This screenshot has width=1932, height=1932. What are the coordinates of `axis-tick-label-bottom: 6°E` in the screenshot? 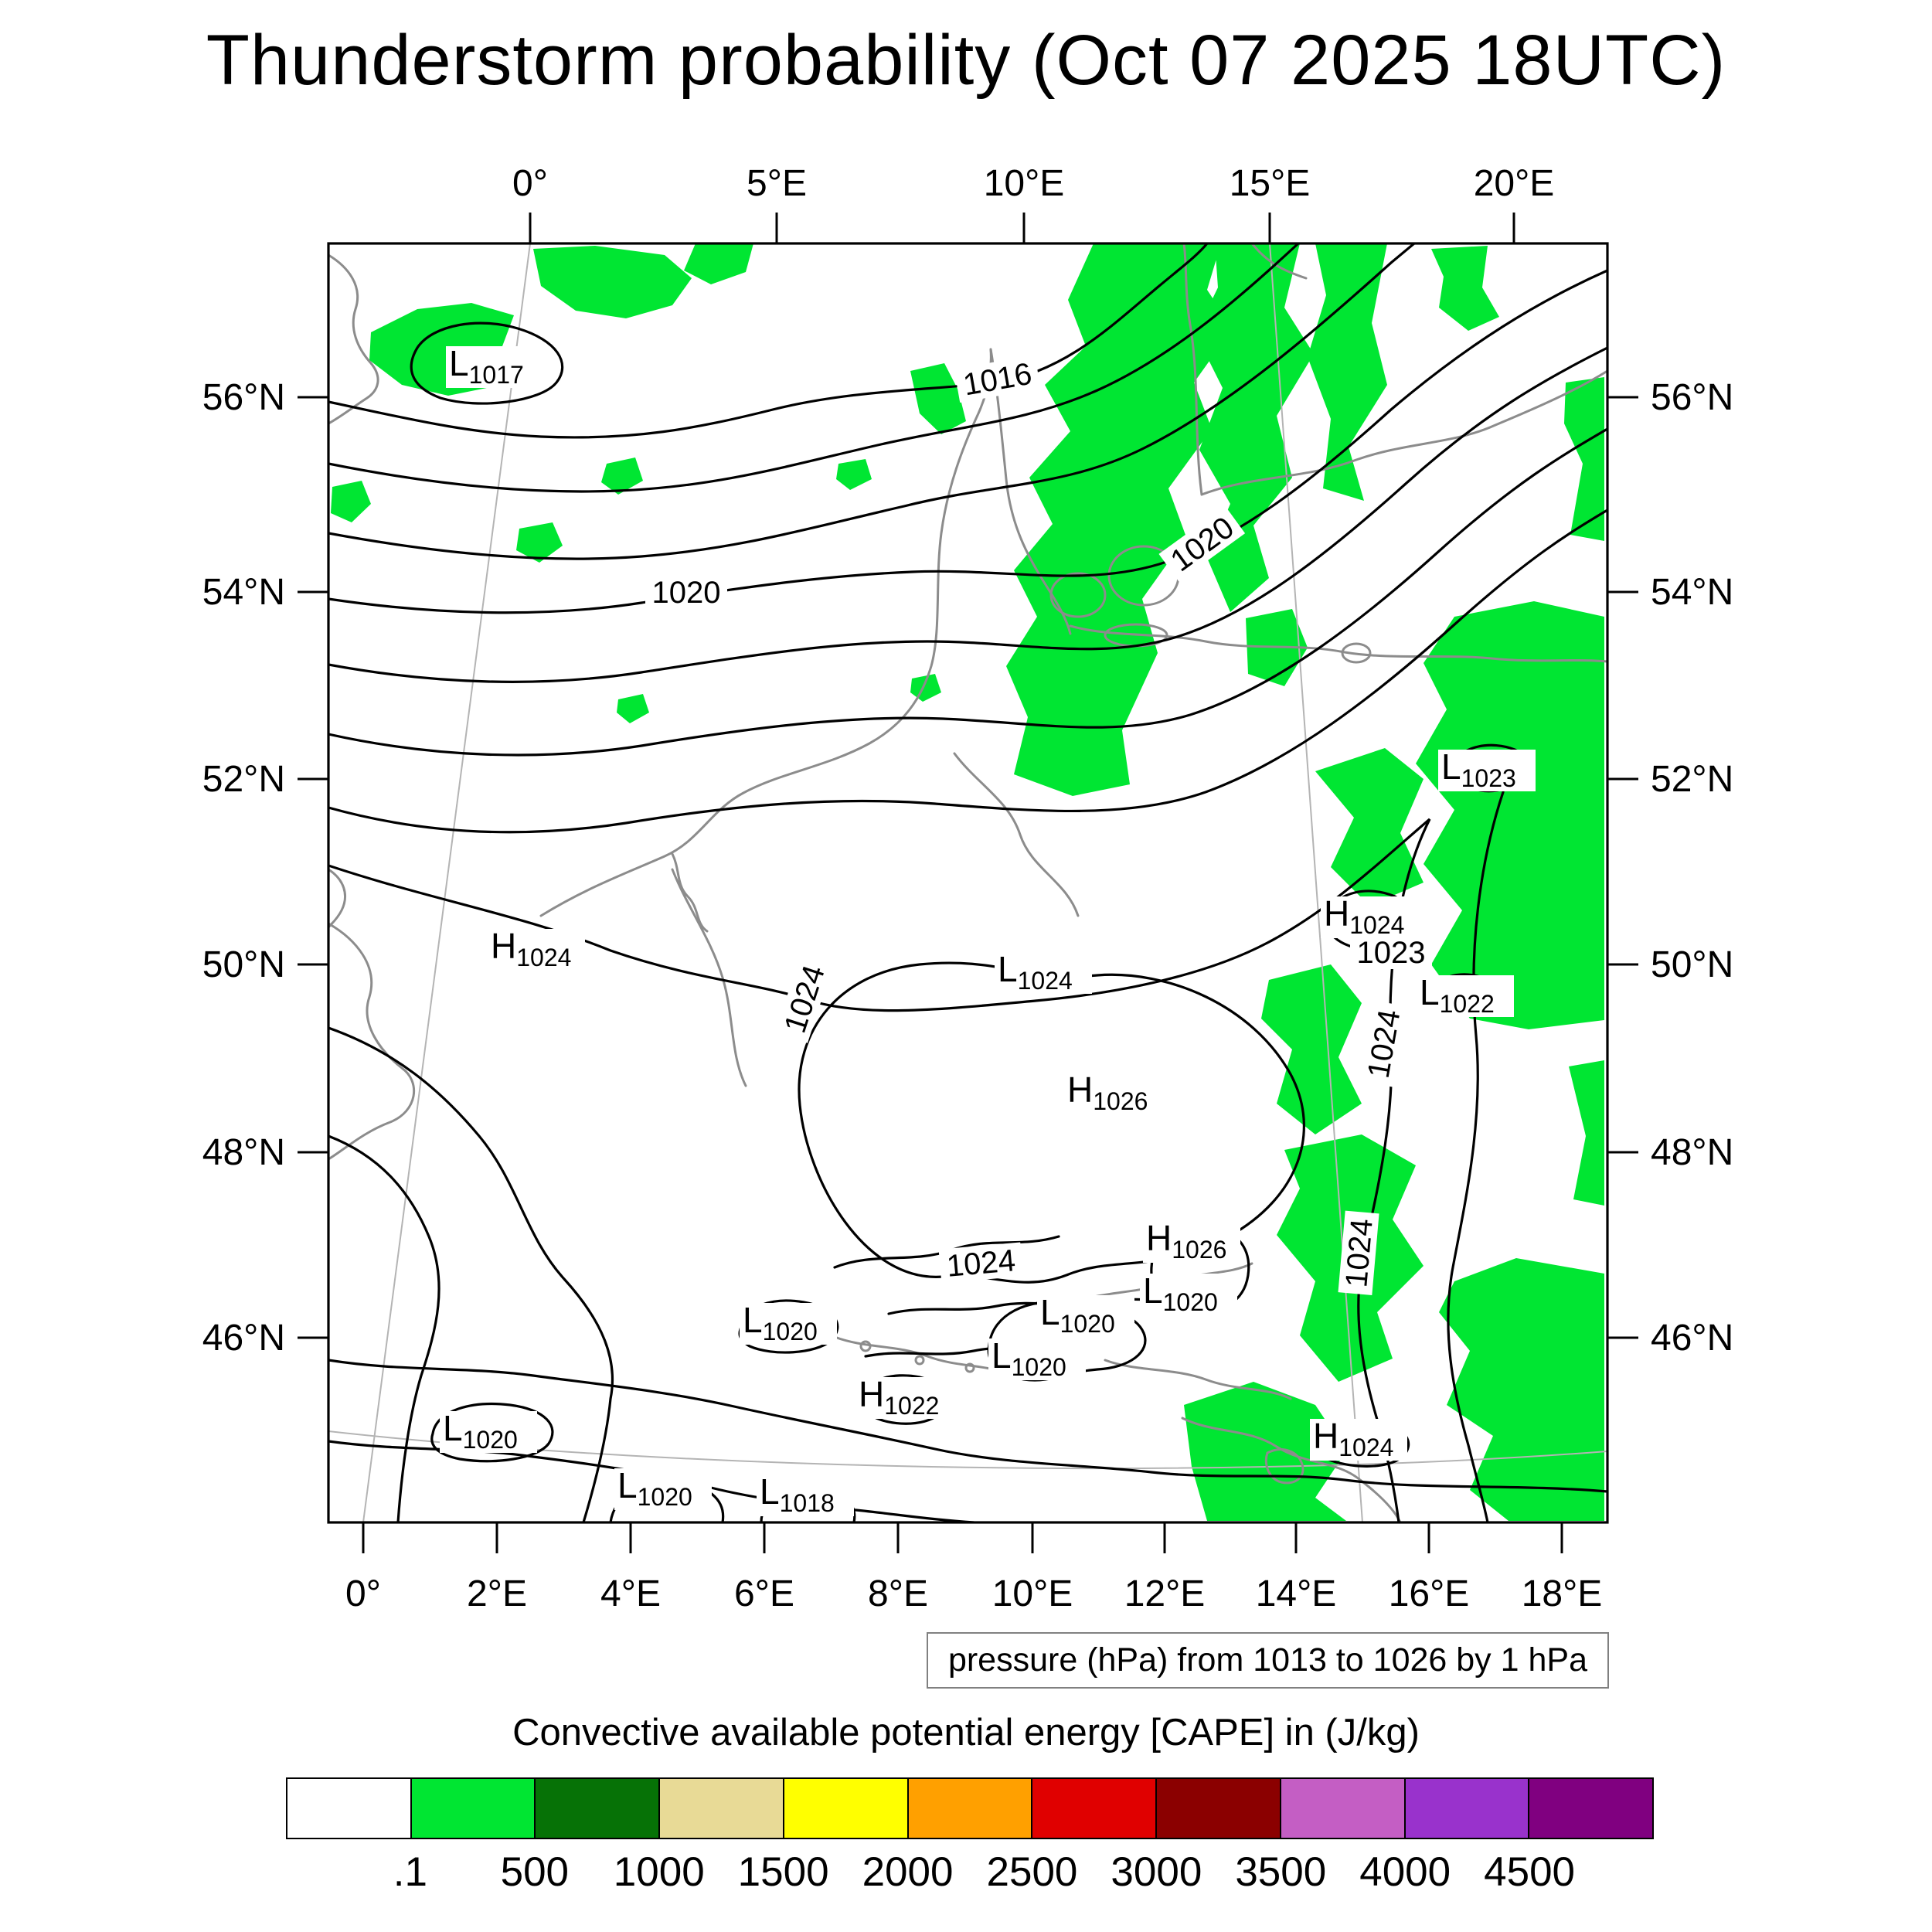 It's located at (764, 1594).